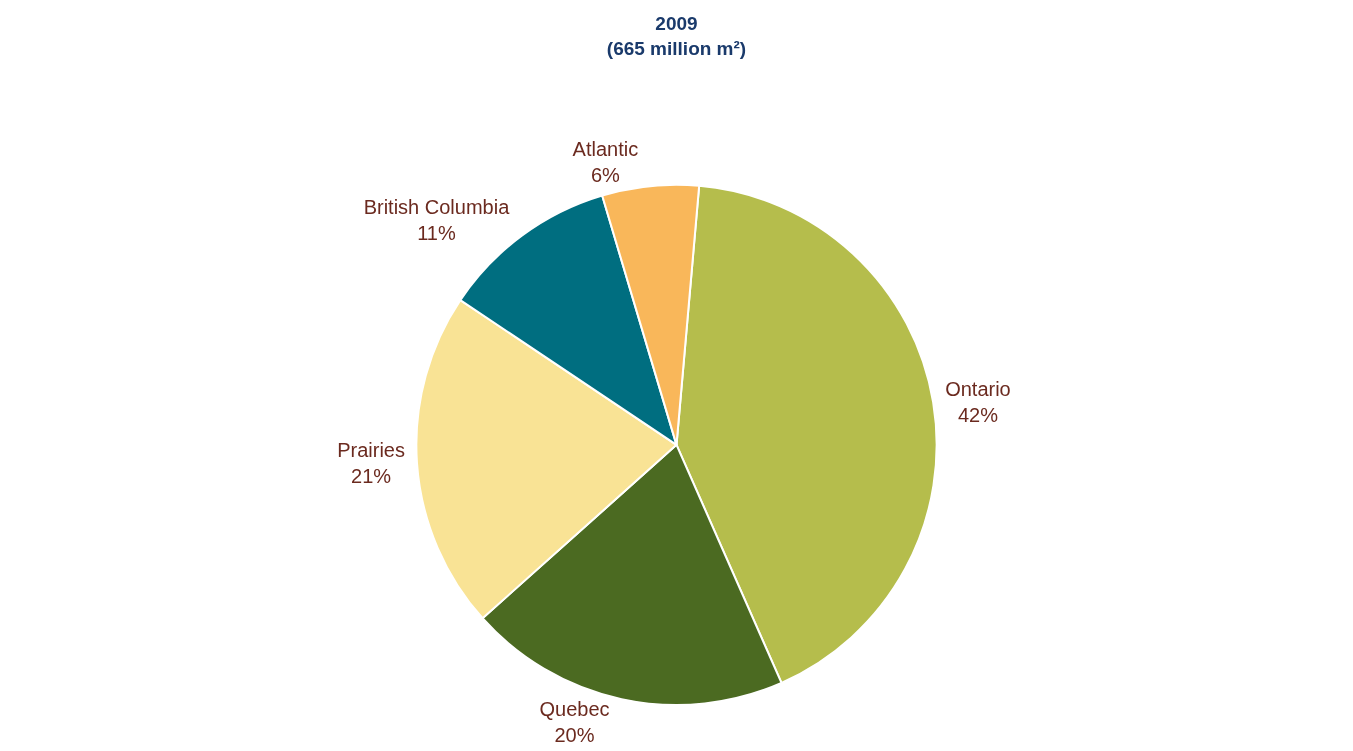 This screenshot has height=751, width=1353. Describe the element at coordinates (574, 709) in the screenshot. I see `slice-label: Quebec` at that location.